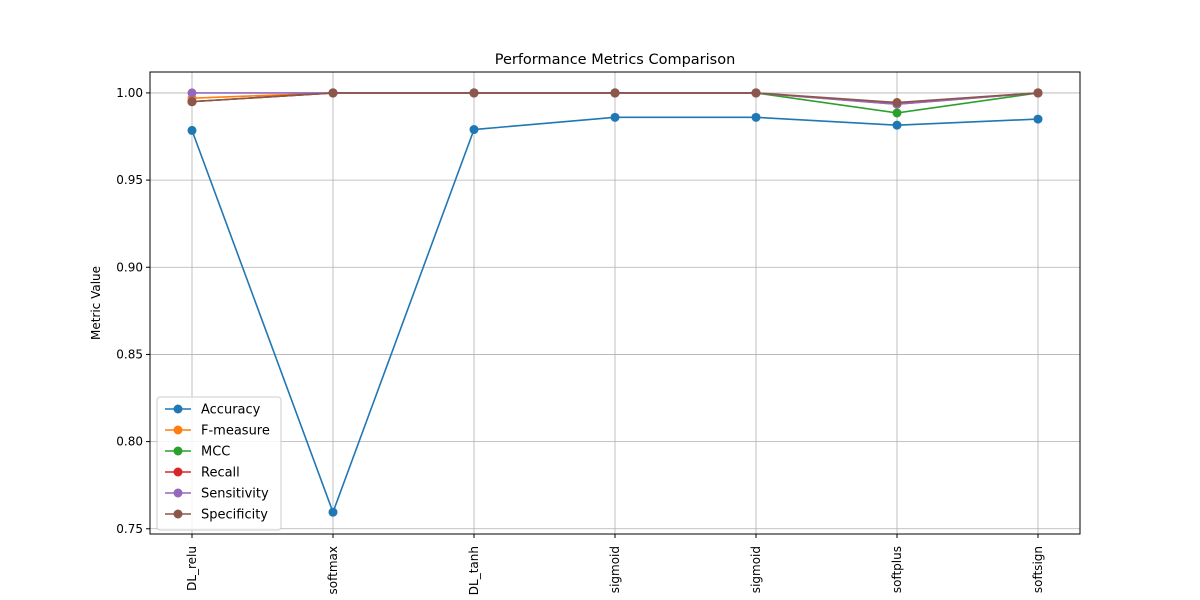 The width and height of the screenshot is (1200, 600). I want to click on series-specificity, so click(615, 98).